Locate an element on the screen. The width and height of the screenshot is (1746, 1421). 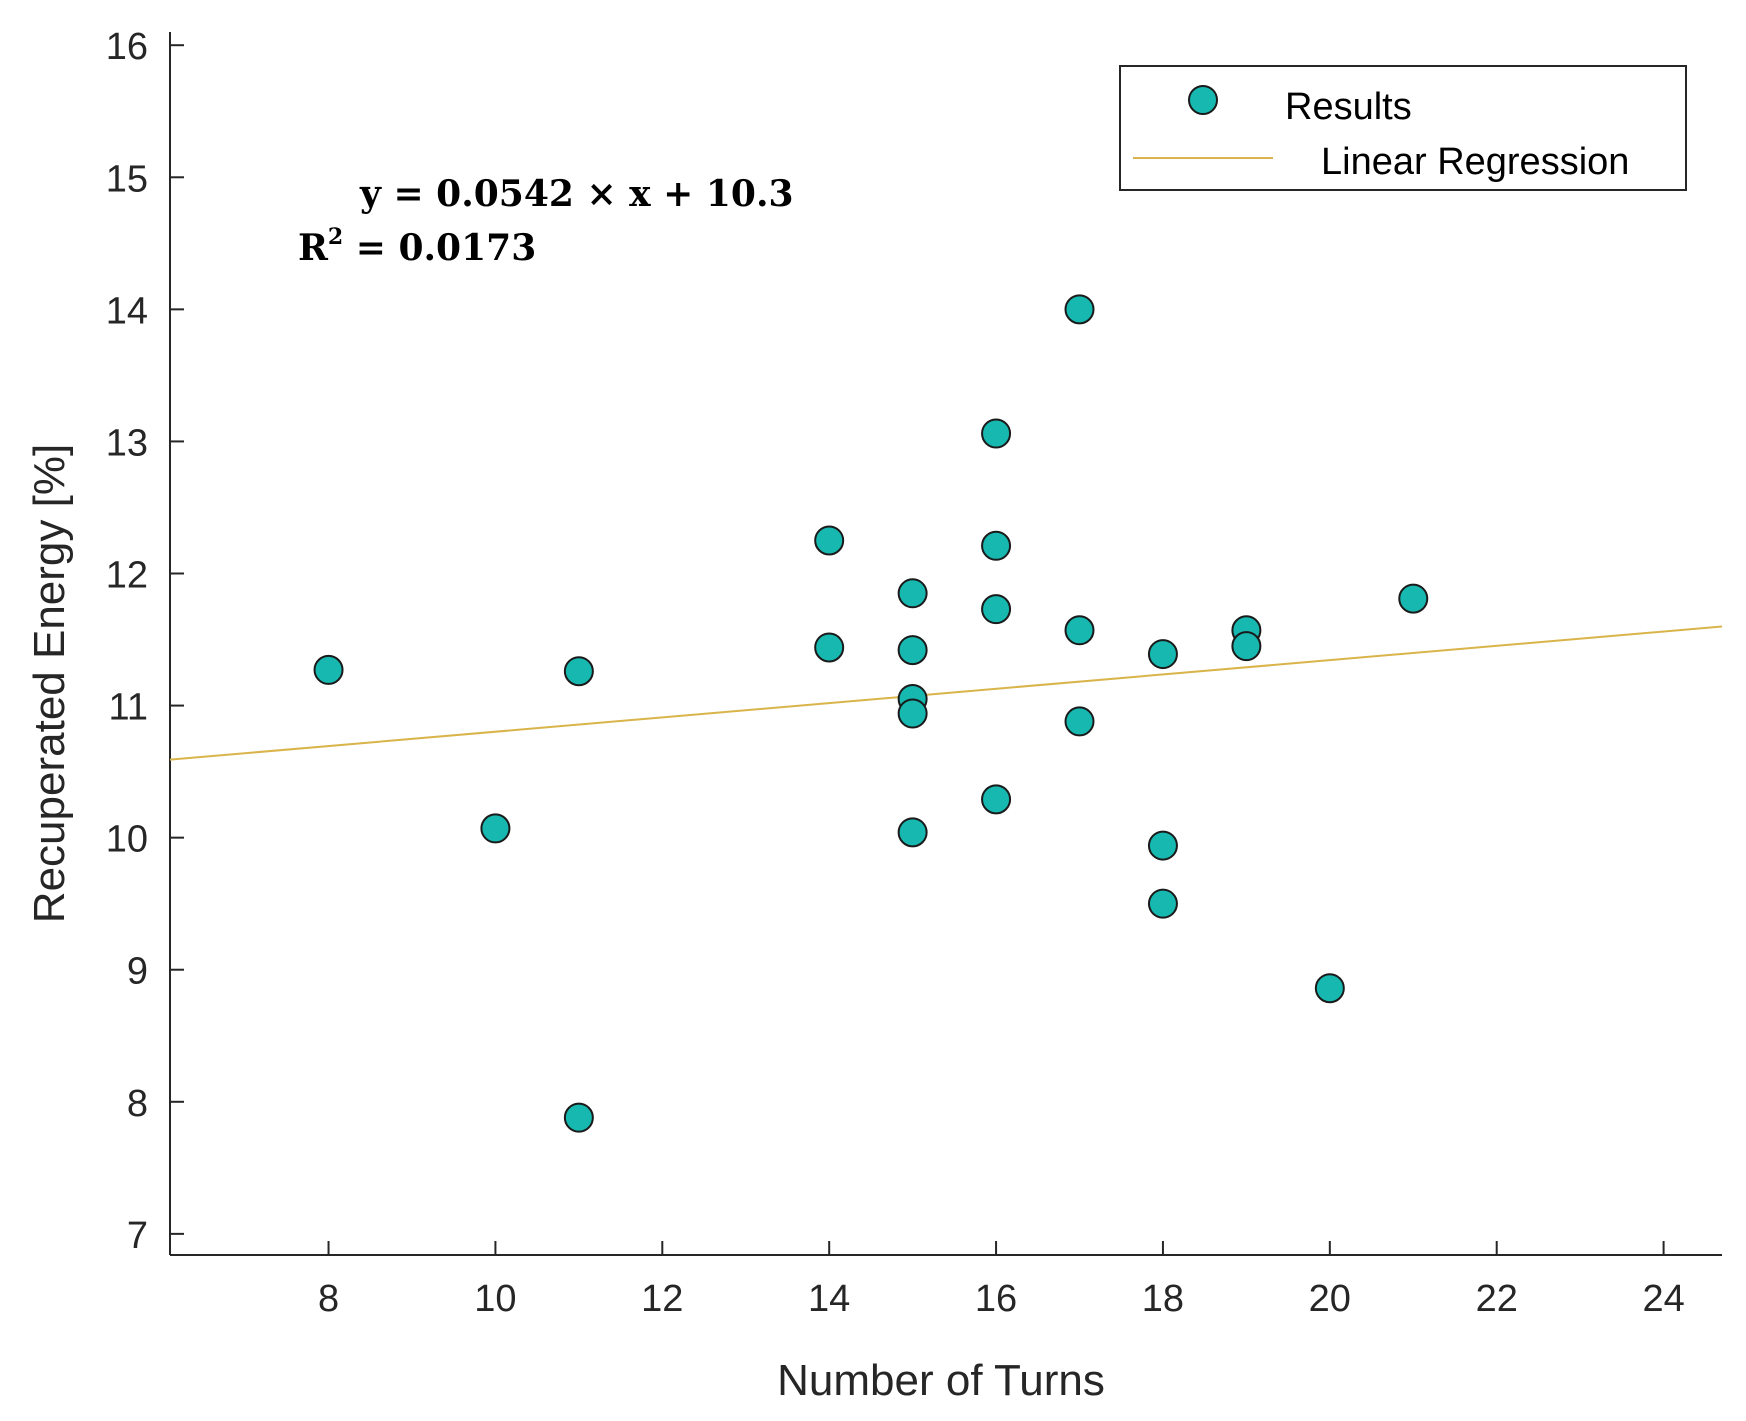
legend: Results Linear Regression is located at coordinates (1403, 128).